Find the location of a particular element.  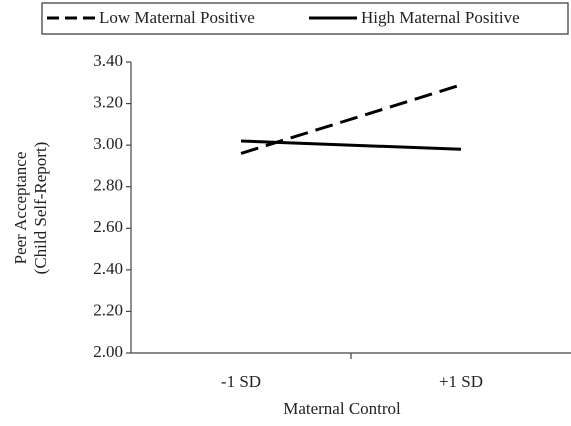

x-tick-label: -1 SD is located at coordinates (241, 381).